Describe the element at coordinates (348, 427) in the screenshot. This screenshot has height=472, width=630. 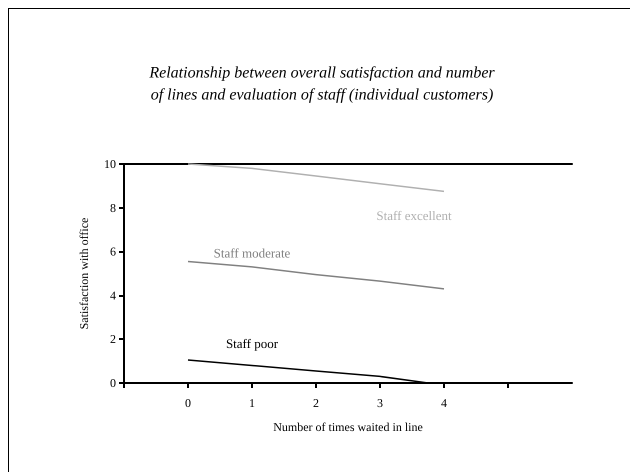
I see `x-axis-title: Number of times waited in line` at that location.